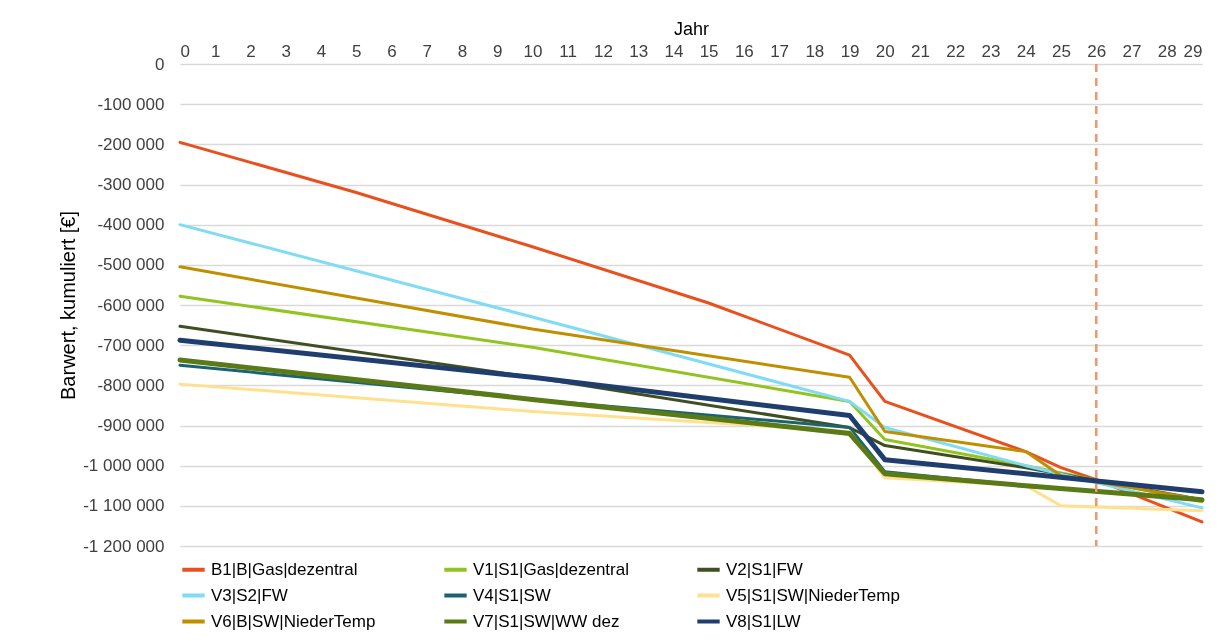  I want to click on y-tick-label: -500 000, so click(131, 265).